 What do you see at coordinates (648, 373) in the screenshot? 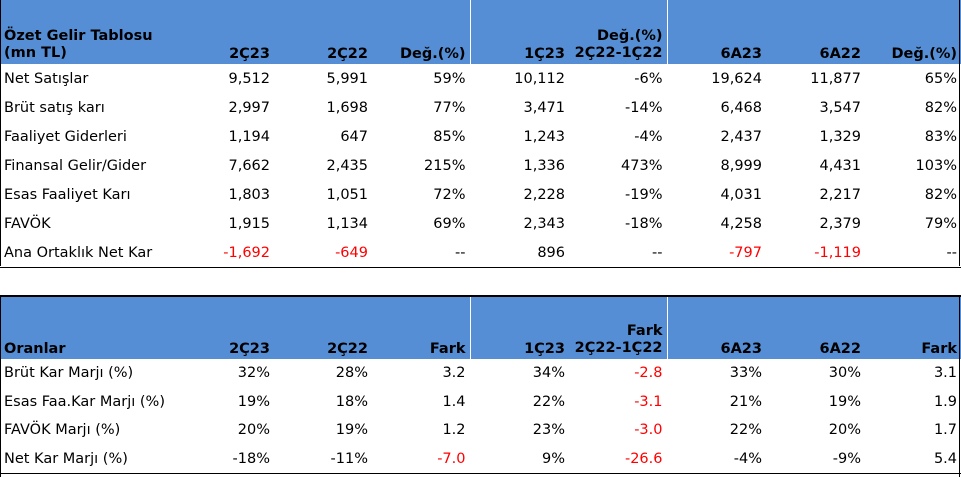
I see `cell-value: -2.8` at bounding box center [648, 373].